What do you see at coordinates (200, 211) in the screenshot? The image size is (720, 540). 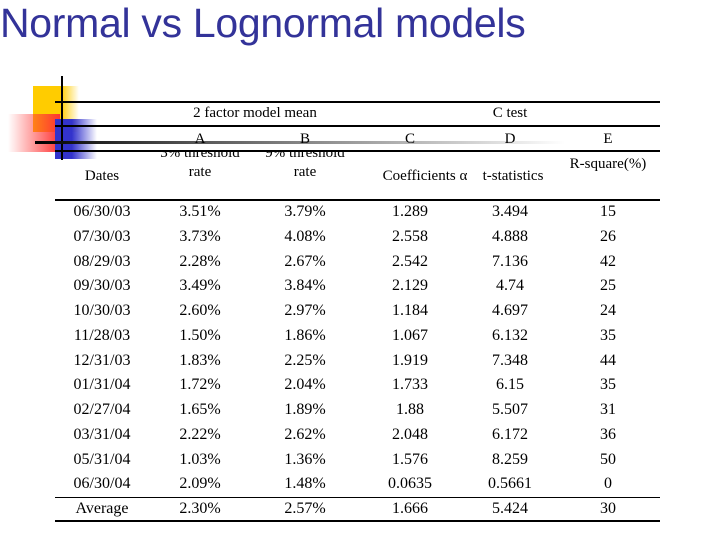 I see `table-cell: 3.51%` at bounding box center [200, 211].